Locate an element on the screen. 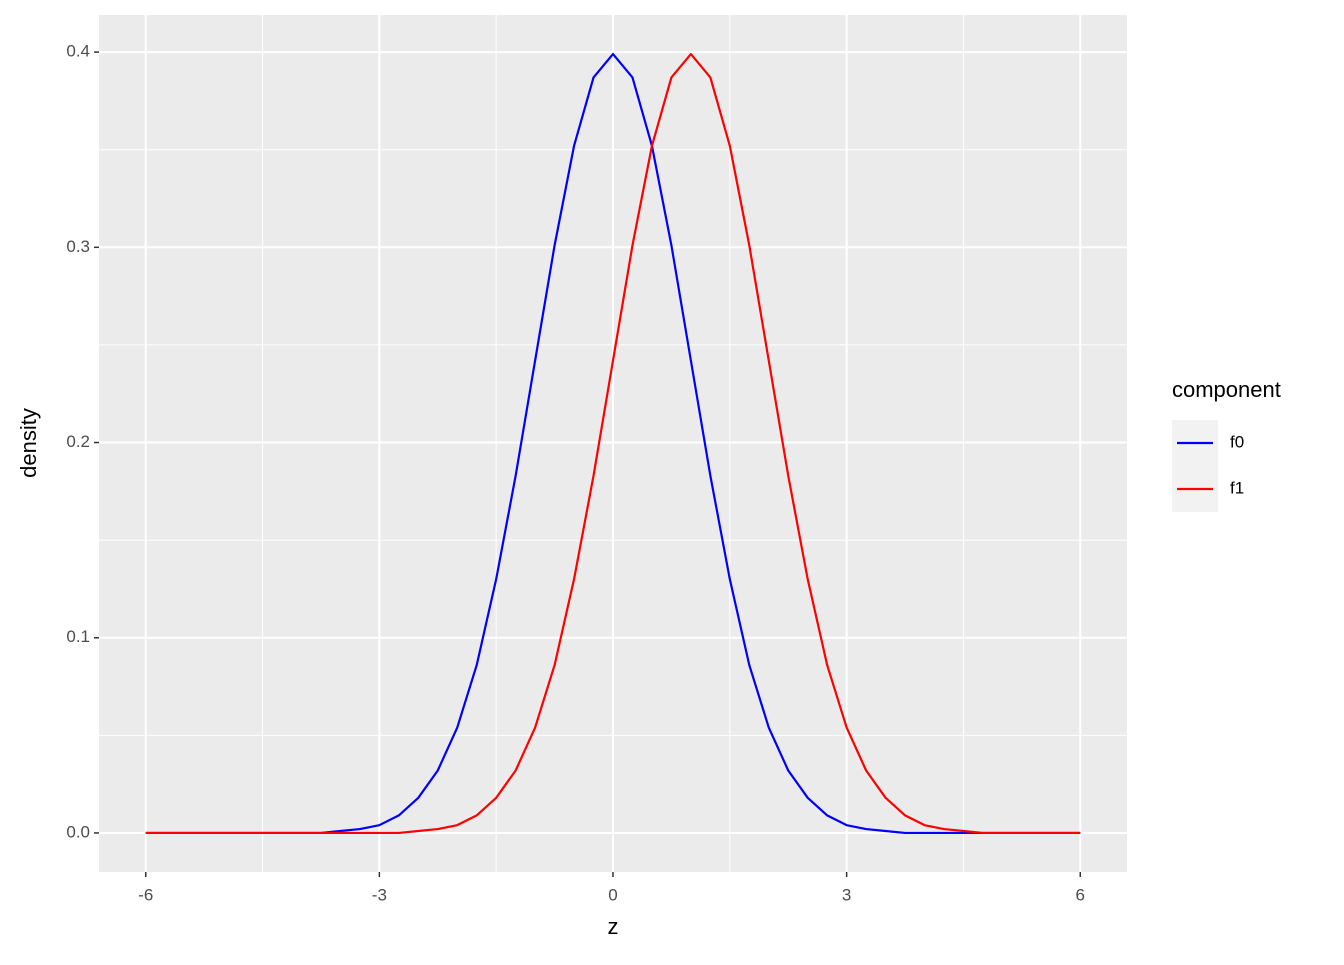 The height and width of the screenshot is (965, 1344). y-tick-label: 0.0 is located at coordinates (78, 831).